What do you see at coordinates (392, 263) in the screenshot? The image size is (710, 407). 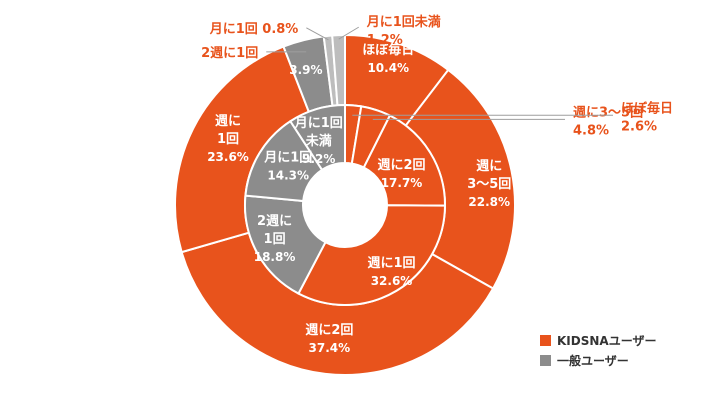 I see `inner-slice-4-label-1: 週に1回` at bounding box center [392, 263].